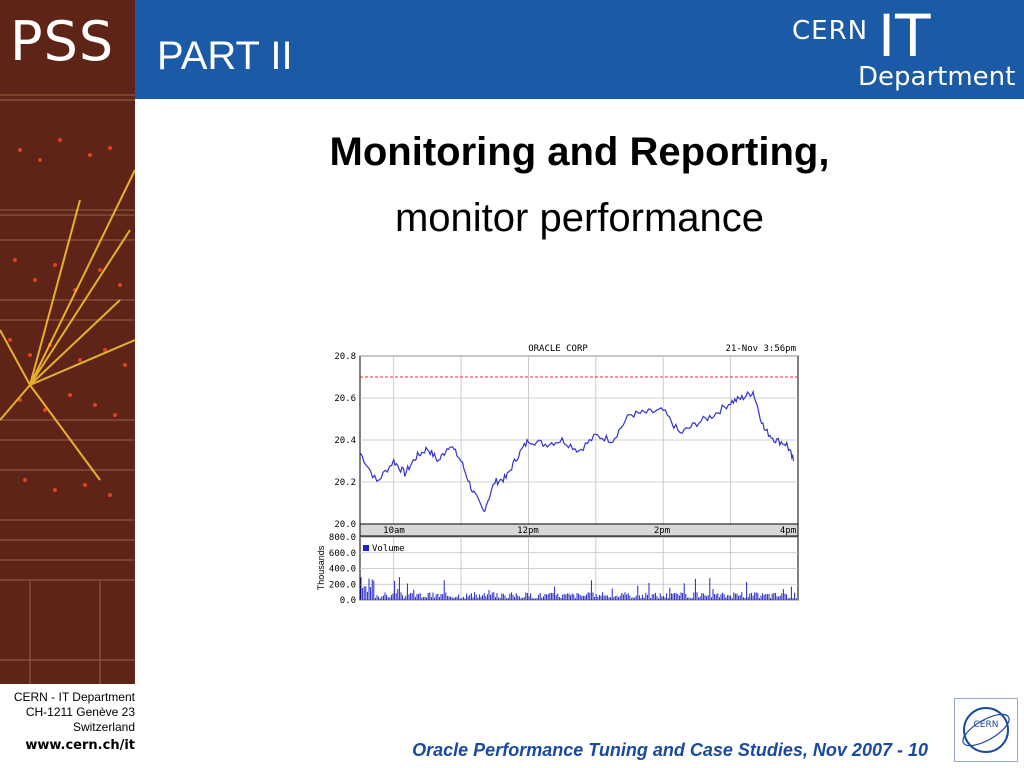 This screenshot has height=768, width=1024. What do you see at coordinates (788, 531) in the screenshot?
I see `x-tick-label: 4pm` at bounding box center [788, 531].